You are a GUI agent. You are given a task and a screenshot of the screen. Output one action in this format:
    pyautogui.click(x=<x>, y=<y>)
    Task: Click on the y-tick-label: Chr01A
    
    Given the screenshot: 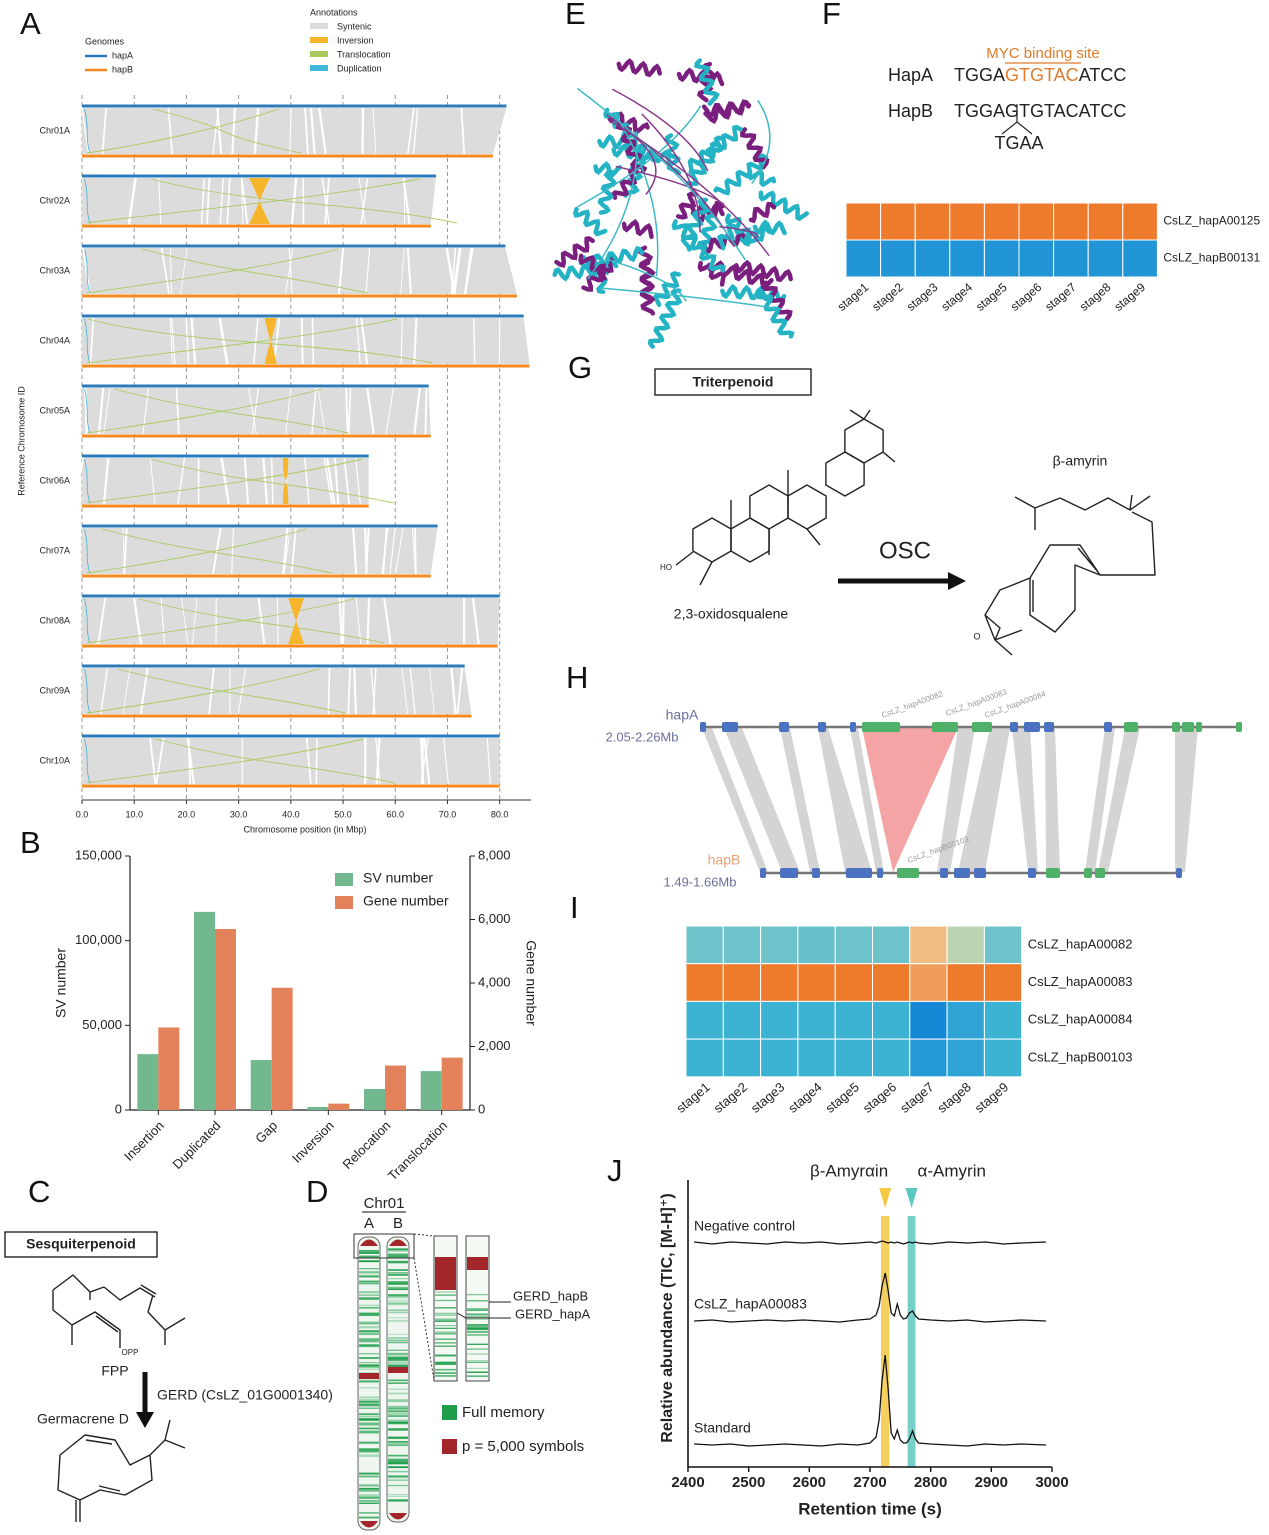 What is the action you would take?
    pyautogui.click(x=54, y=130)
    